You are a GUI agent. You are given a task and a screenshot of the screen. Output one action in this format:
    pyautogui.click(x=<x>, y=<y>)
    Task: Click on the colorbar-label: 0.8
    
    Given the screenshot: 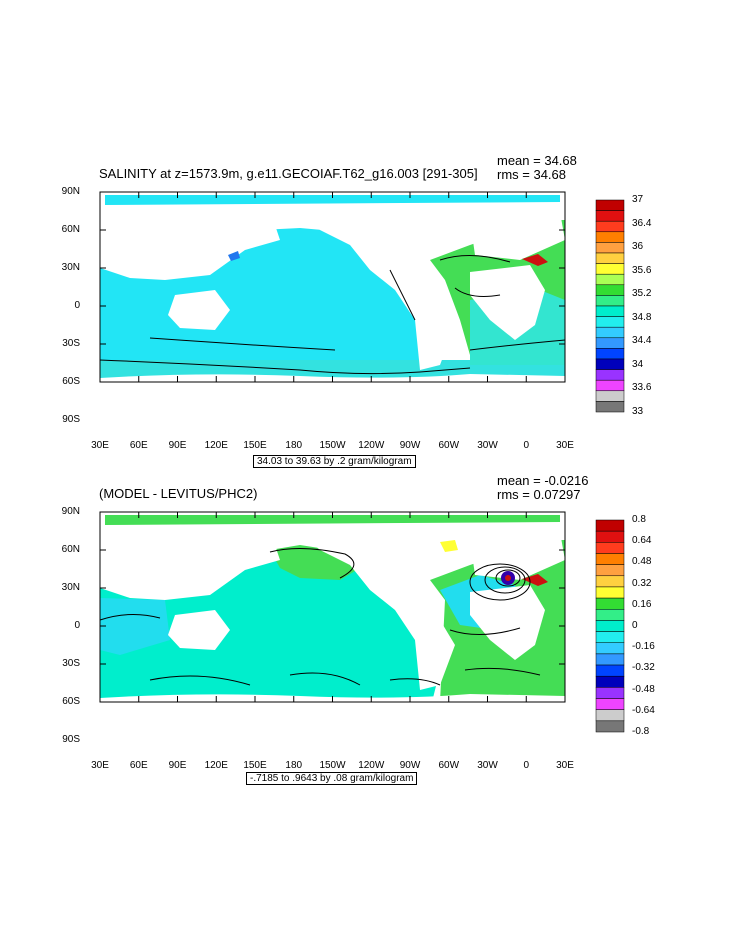 What is the action you would take?
    pyautogui.click(x=639, y=519)
    